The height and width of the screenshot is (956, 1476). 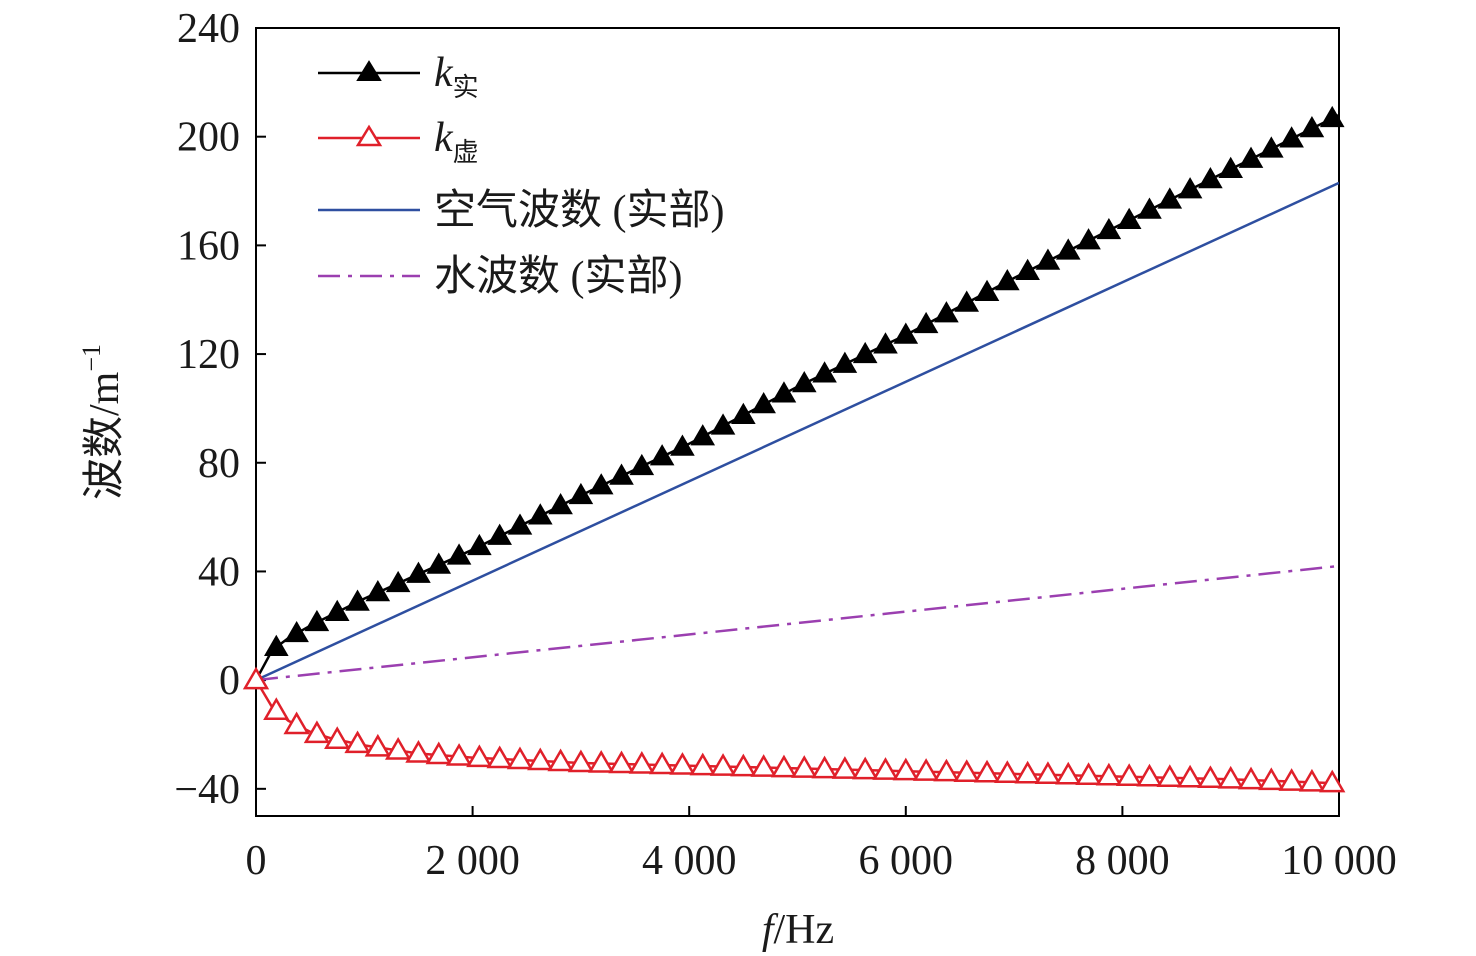 What do you see at coordinates (229, 681) in the screenshot?
I see `y-tick-label: 0` at bounding box center [229, 681].